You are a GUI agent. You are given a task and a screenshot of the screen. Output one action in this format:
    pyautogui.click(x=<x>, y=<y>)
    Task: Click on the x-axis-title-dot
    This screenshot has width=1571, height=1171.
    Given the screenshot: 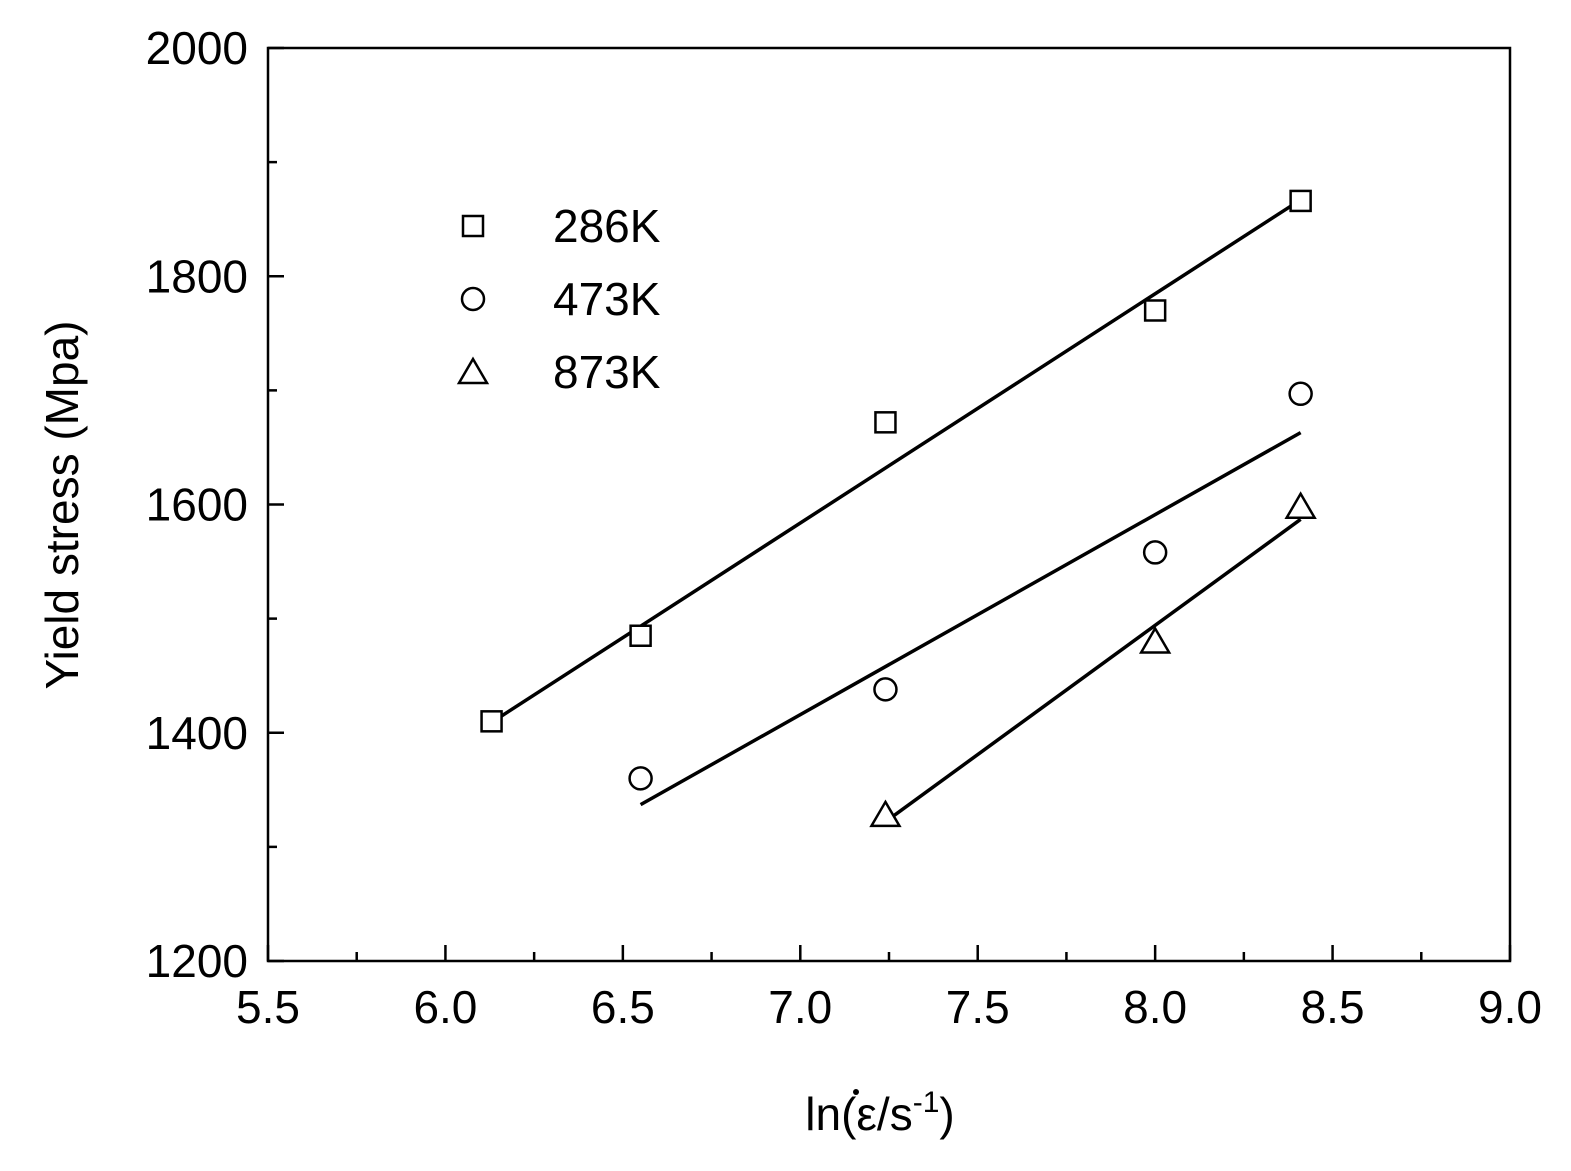 What is the action you would take?
    pyautogui.click(x=856, y=1092)
    